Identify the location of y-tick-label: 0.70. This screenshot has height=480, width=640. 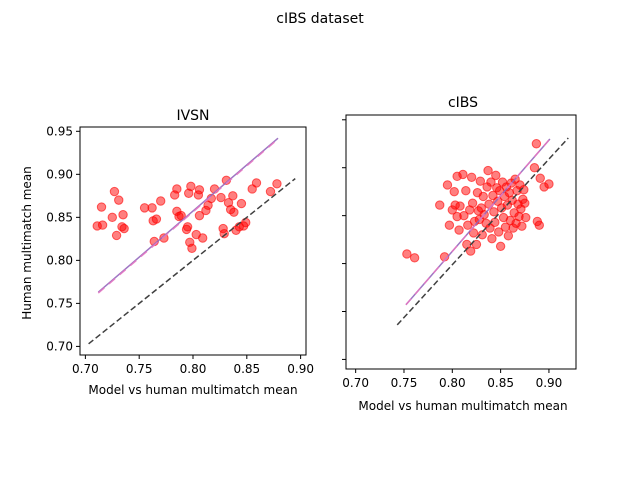
(59, 346).